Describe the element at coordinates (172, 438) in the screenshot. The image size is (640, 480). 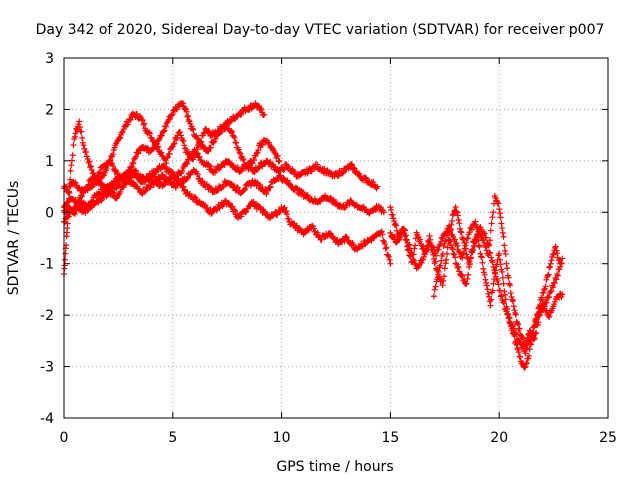
I see `x-tick-label: 5` at that location.